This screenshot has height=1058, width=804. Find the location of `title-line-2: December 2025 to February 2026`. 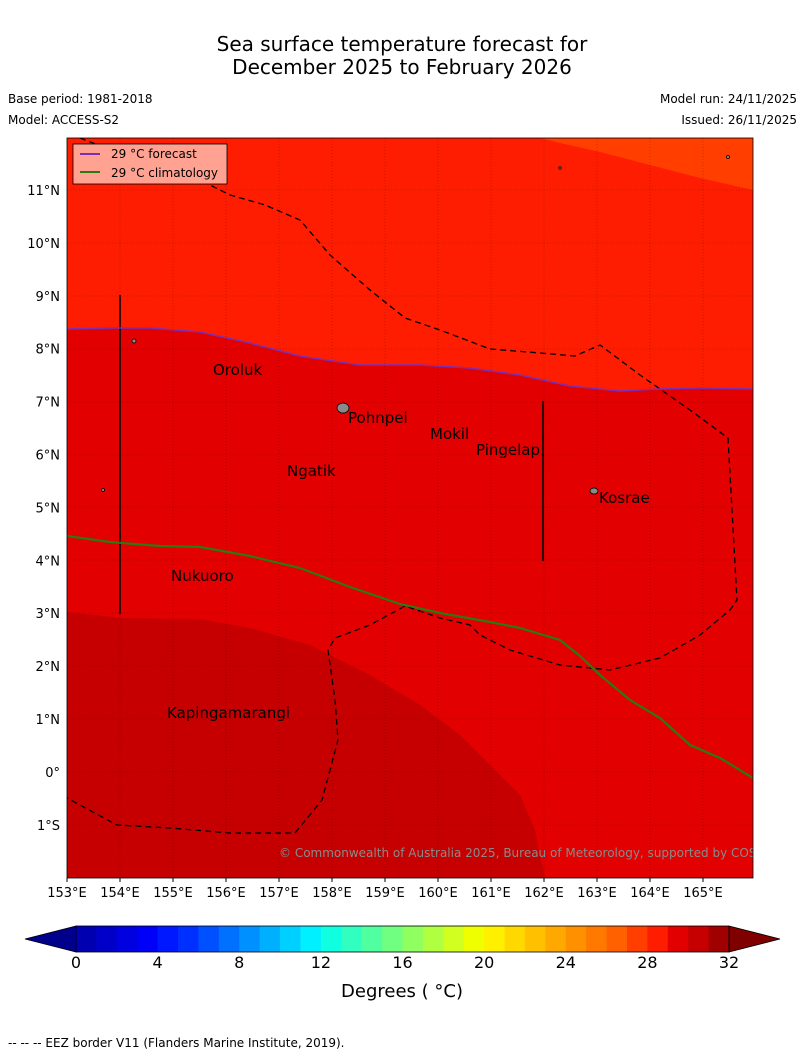

title-line-2: December 2025 to February 2026 is located at coordinates (402, 67).